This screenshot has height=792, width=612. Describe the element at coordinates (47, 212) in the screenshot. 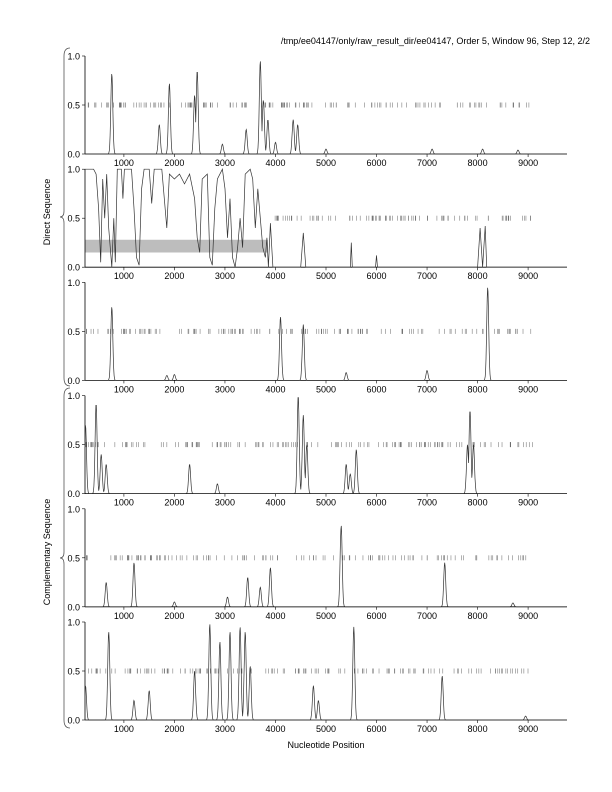

I see `group-label-direct: Direct Sequence` at that location.